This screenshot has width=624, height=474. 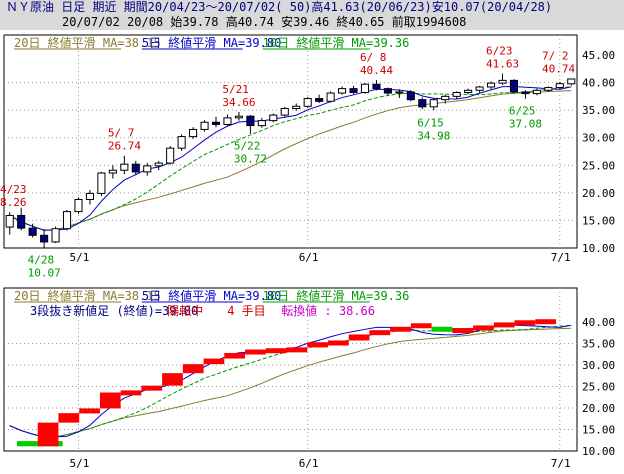 What do you see at coordinates (114, 310) in the screenshot?
I see `renko-title: 3段抜き新値足 (終値)=39.80` at bounding box center [114, 310].